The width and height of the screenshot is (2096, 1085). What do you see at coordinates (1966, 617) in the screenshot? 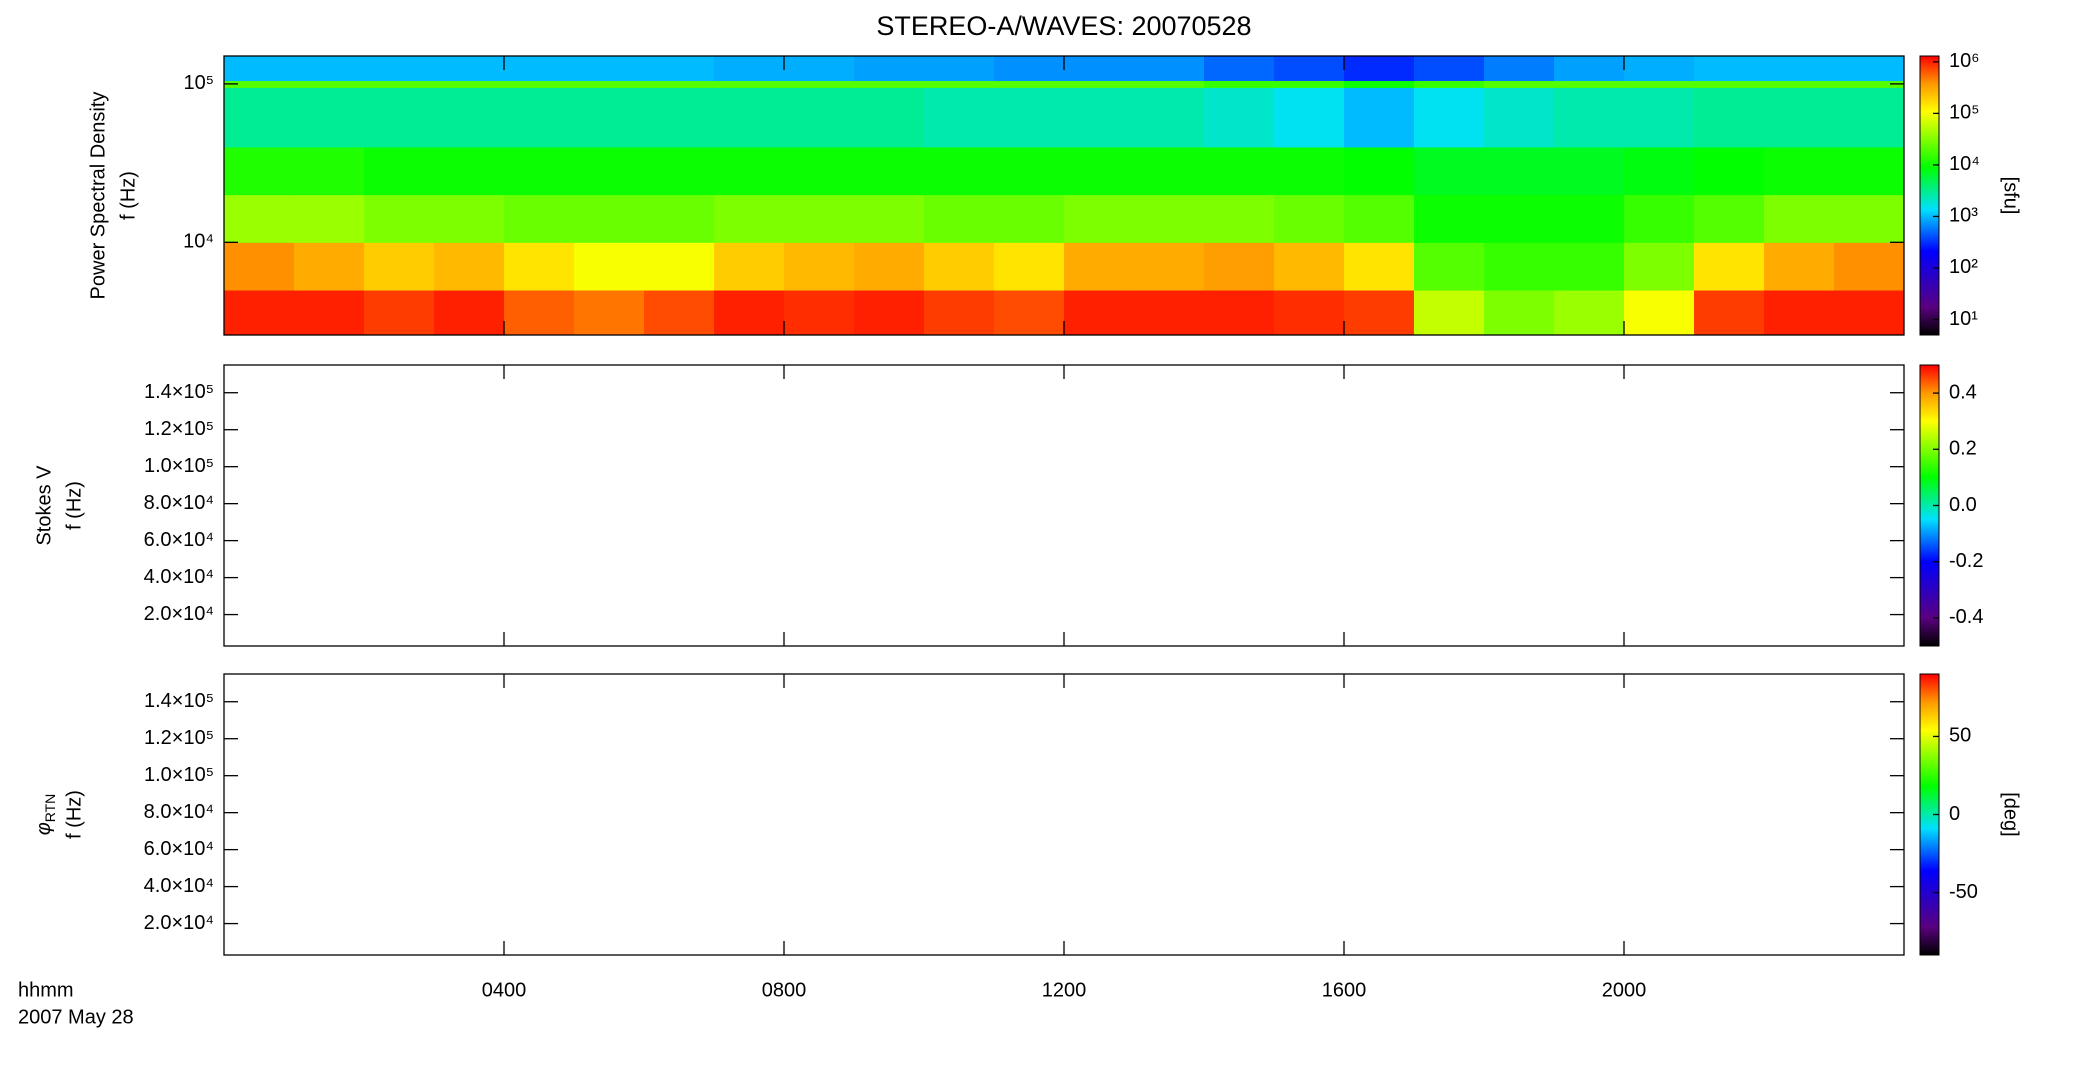
I see `colorbar-tick-label: -0.4` at bounding box center [1966, 617].